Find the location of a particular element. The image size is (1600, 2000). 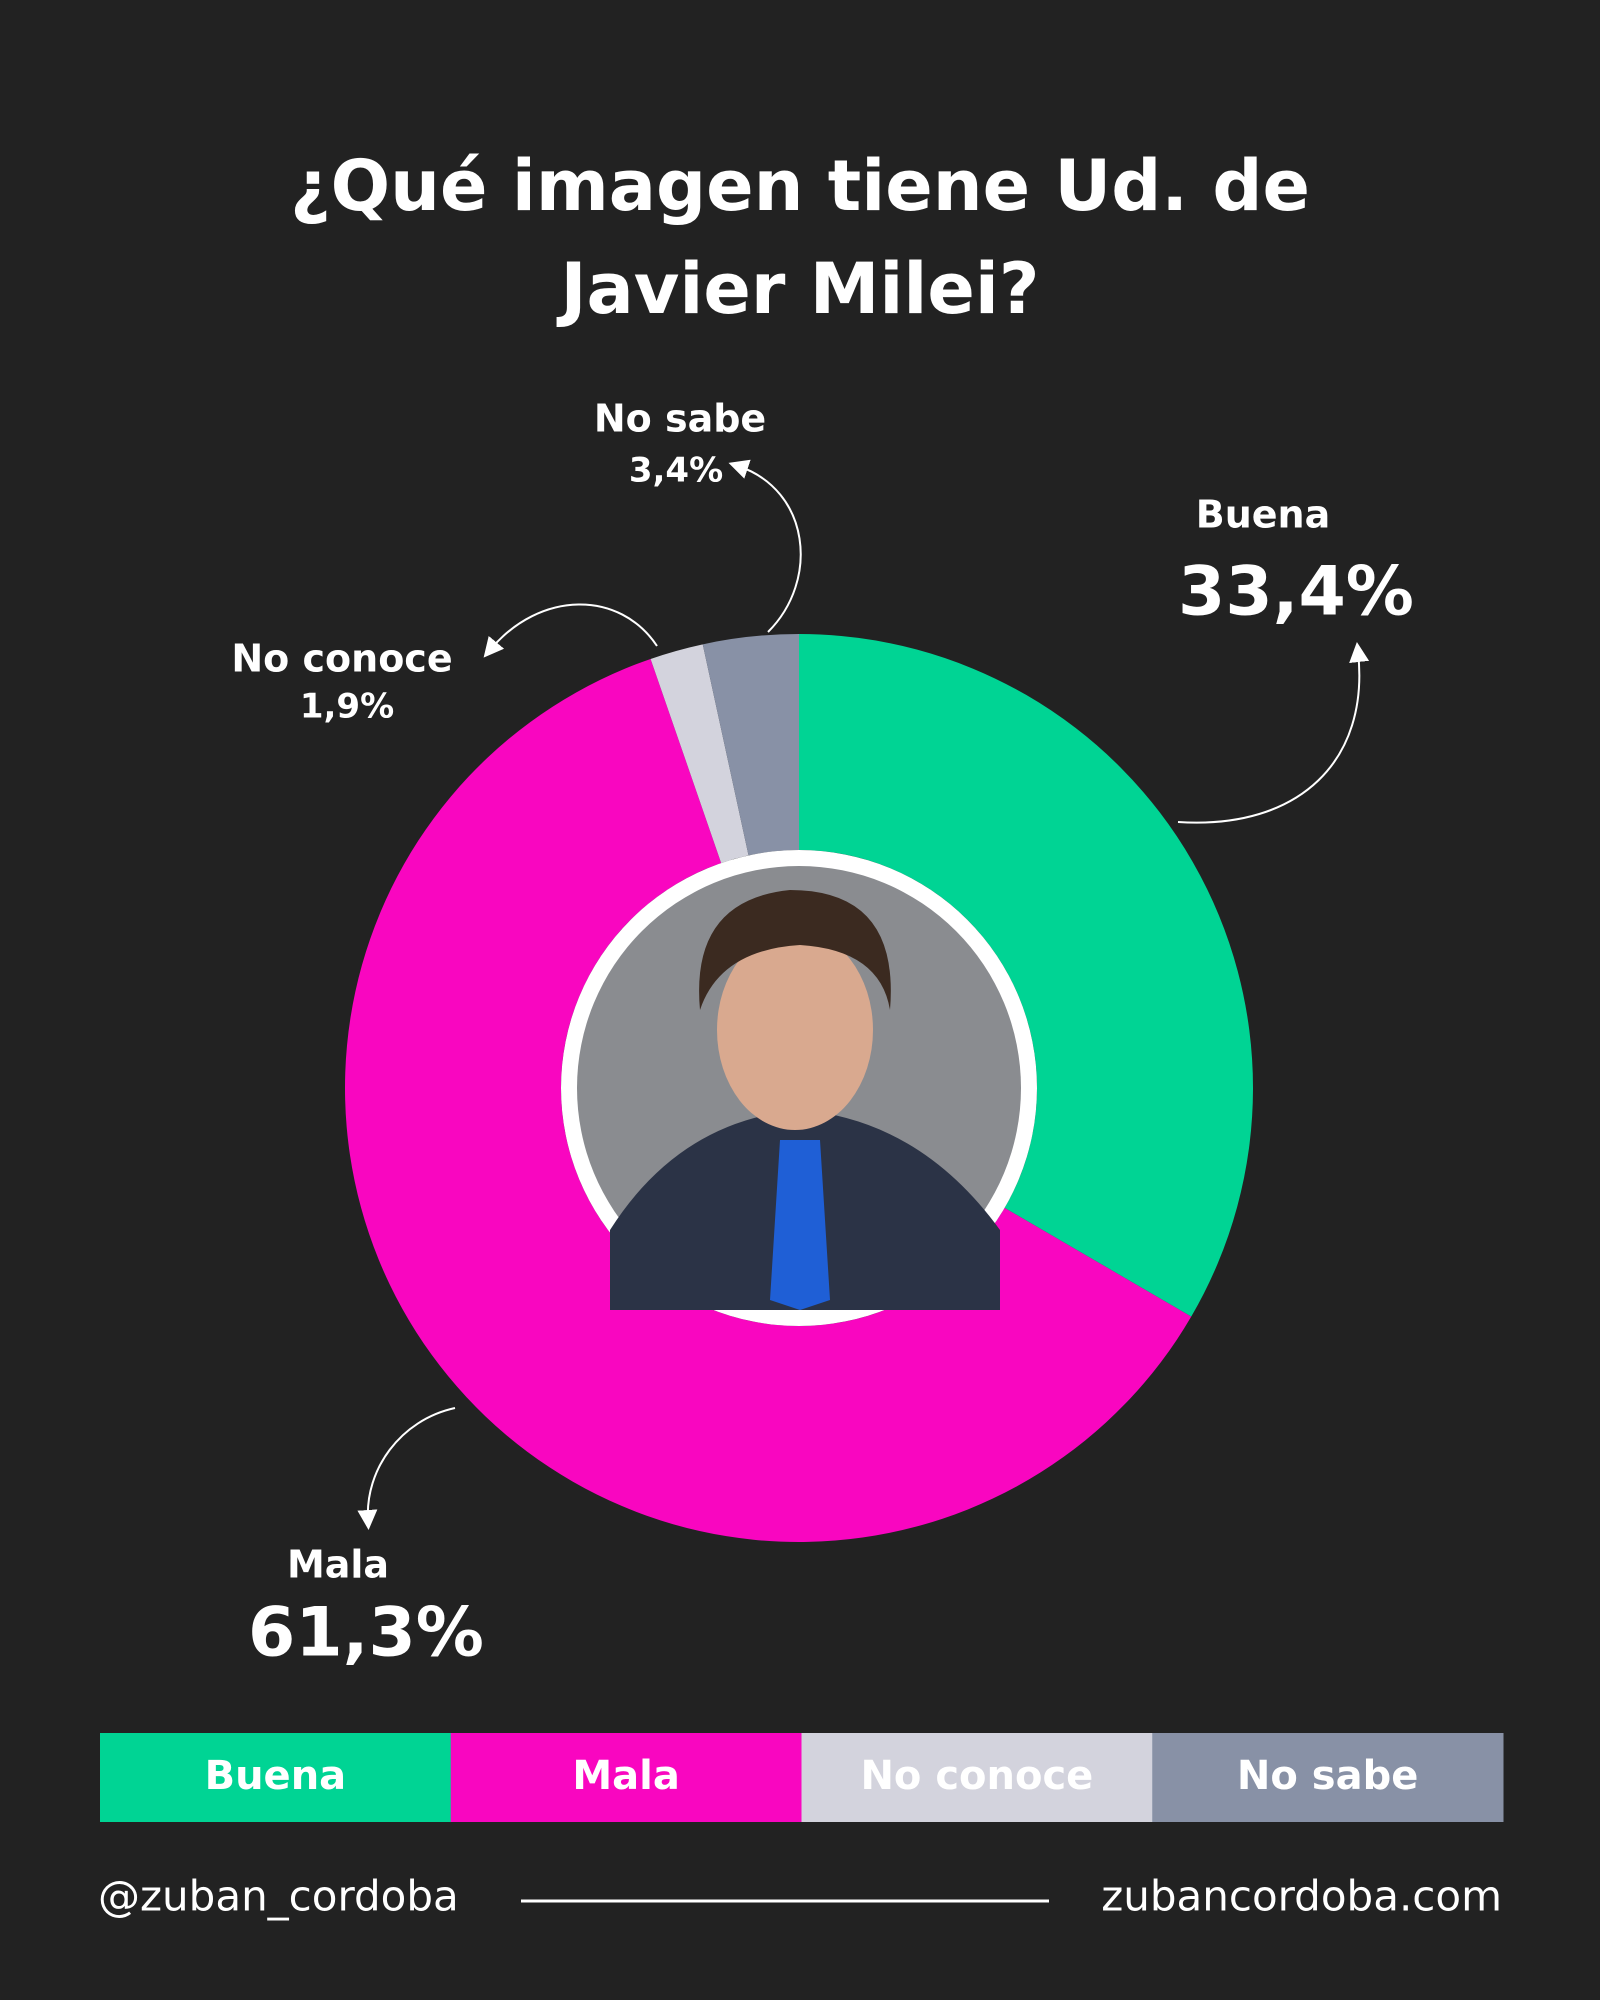

slice-label: No conoce is located at coordinates (341, 659).